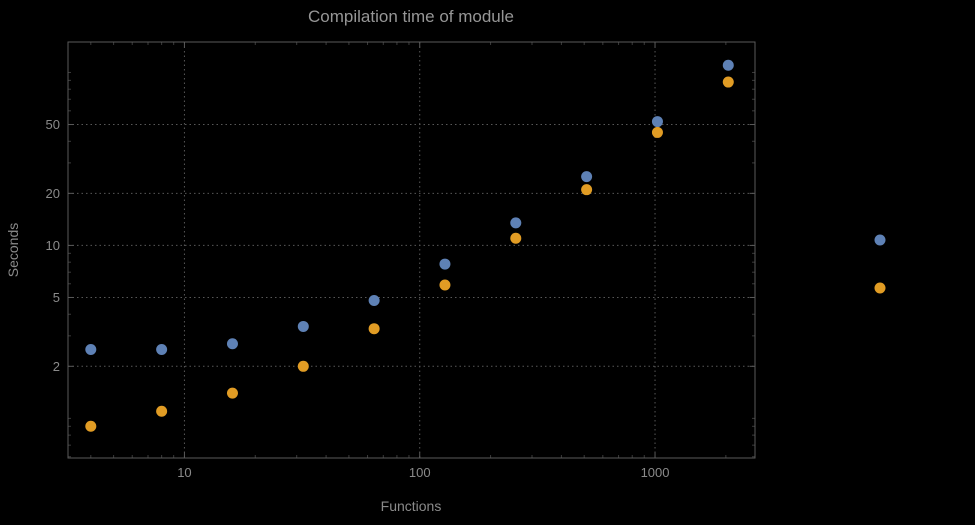  Describe the element at coordinates (880, 288) in the screenshot. I see `legend-marker-orange` at that location.